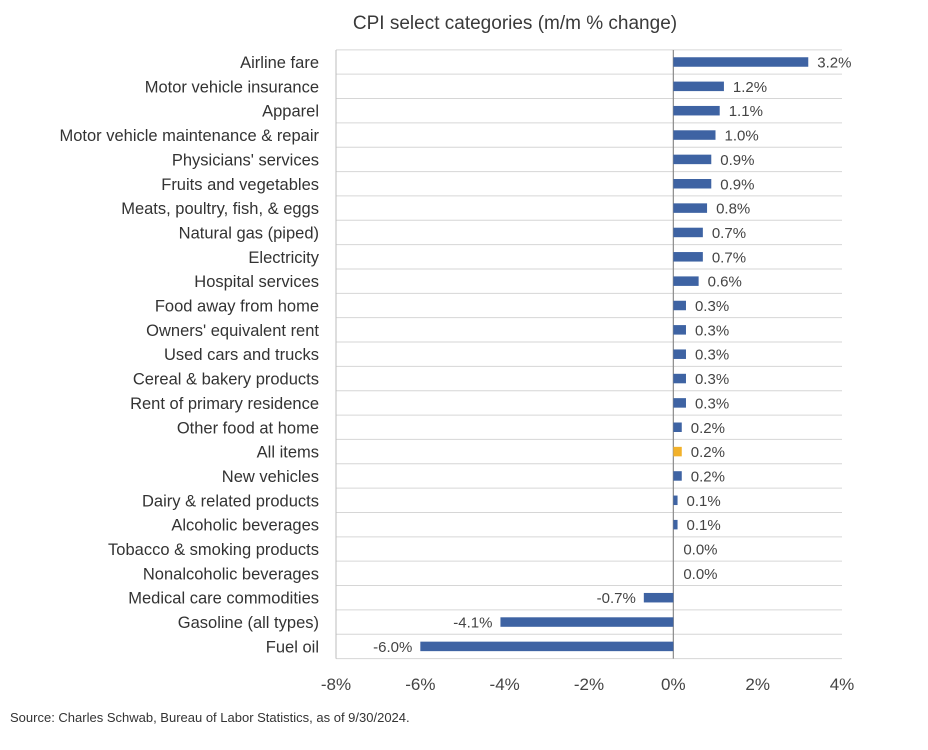 The width and height of the screenshot is (928, 750). Describe the element at coordinates (472, 623) in the screenshot. I see `value-label-gasoline-all-types: -4.1%` at that location.